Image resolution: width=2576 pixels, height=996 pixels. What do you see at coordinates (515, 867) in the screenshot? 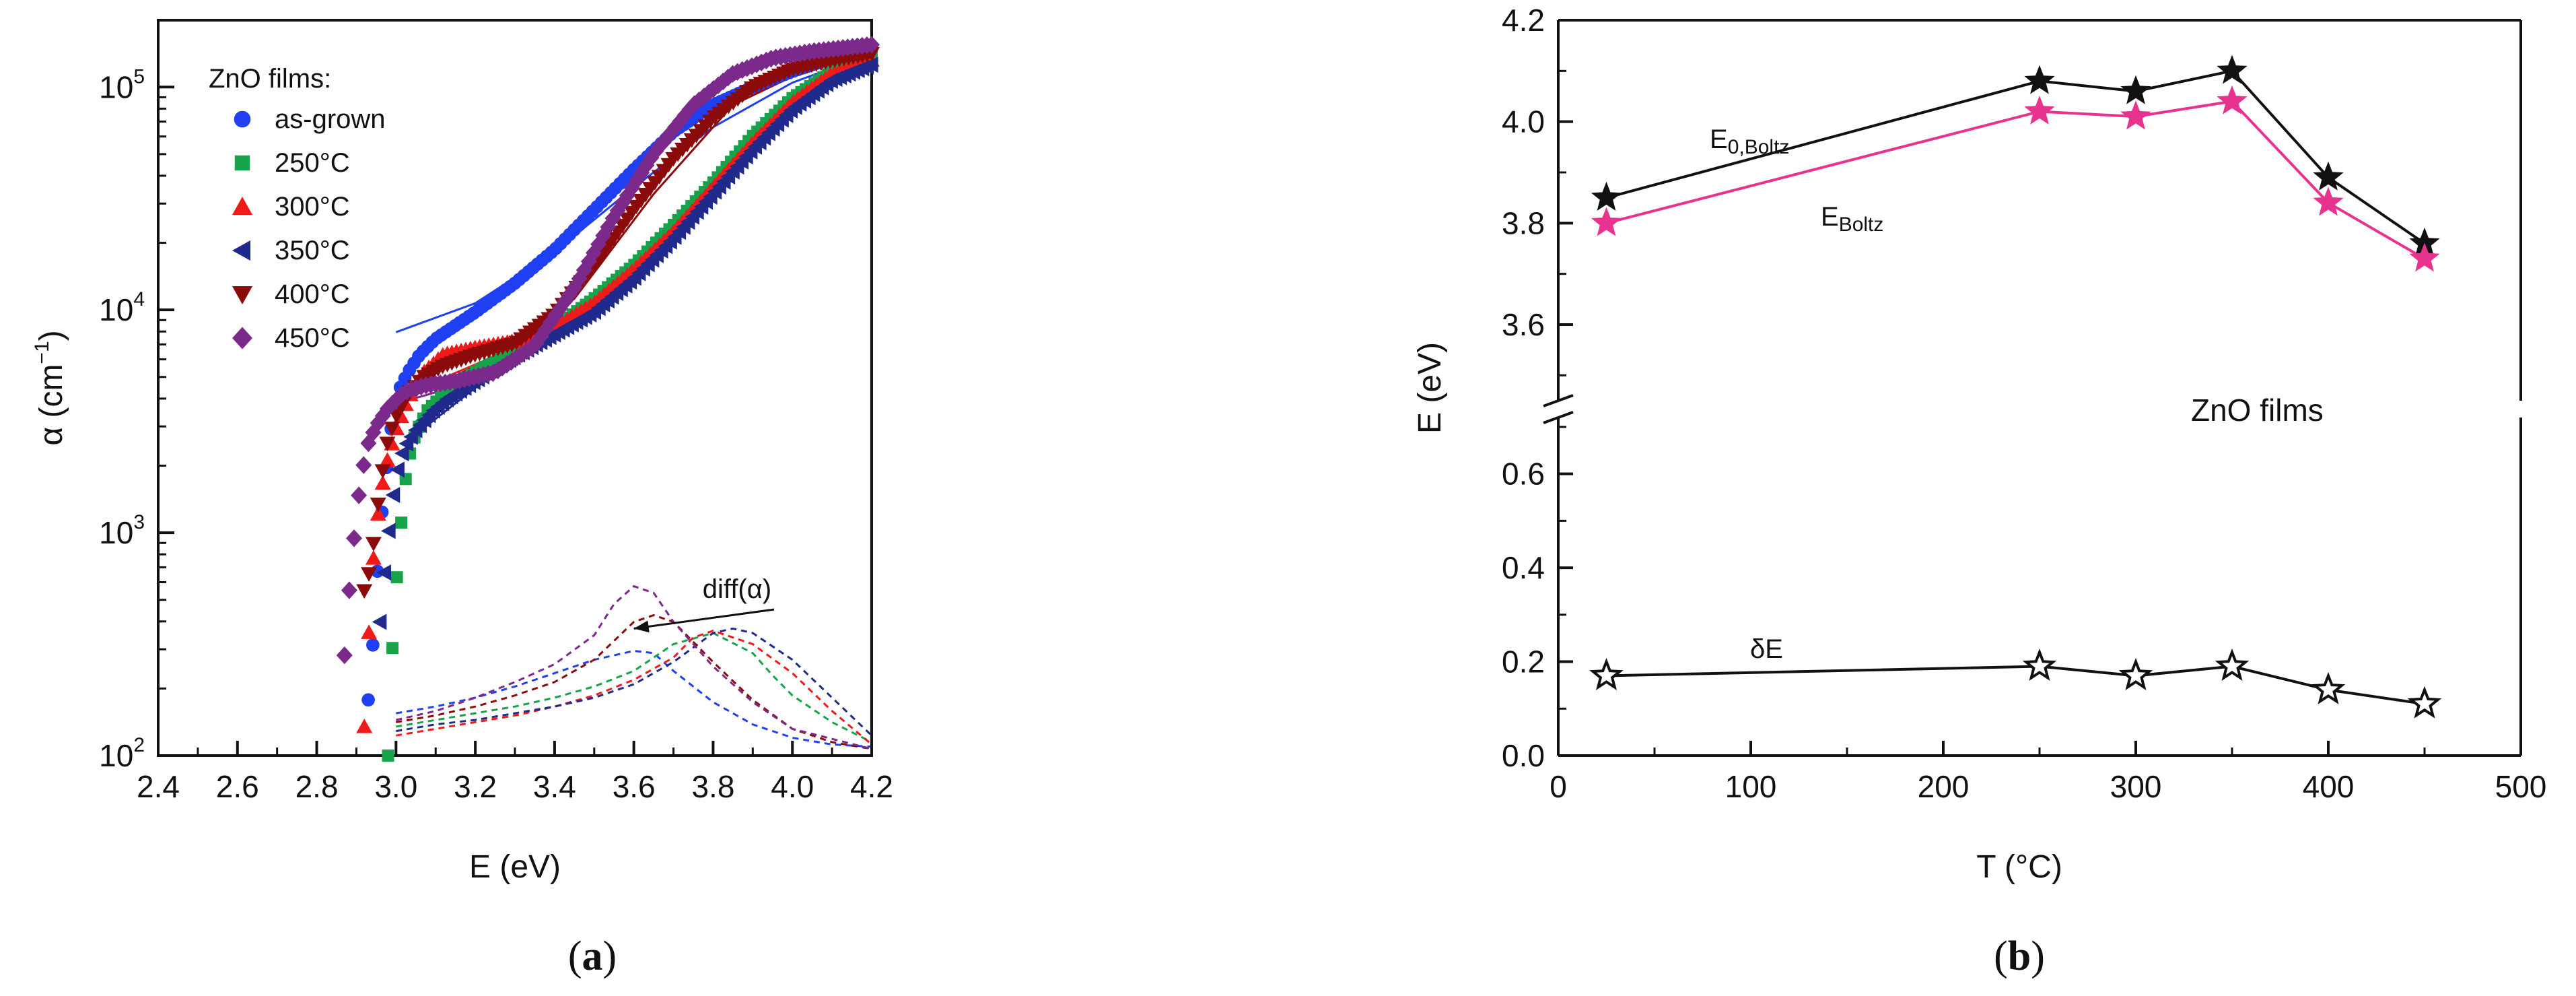
I see `x-axis-label-a: E (eV)` at bounding box center [515, 867].